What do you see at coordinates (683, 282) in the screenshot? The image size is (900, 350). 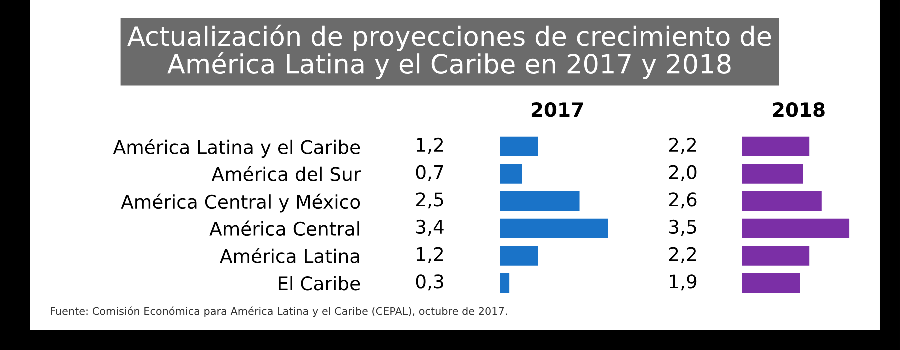 I see `data-label: 1,9` at bounding box center [683, 282].